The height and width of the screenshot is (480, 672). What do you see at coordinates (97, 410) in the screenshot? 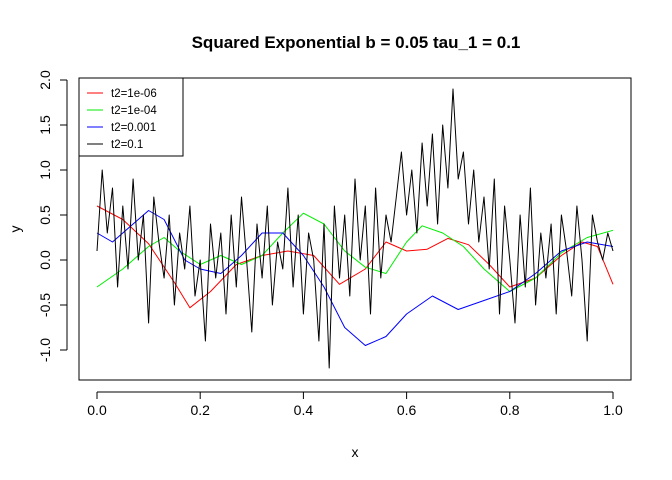
I see `x-tick-label-0: 0.0` at bounding box center [97, 410].